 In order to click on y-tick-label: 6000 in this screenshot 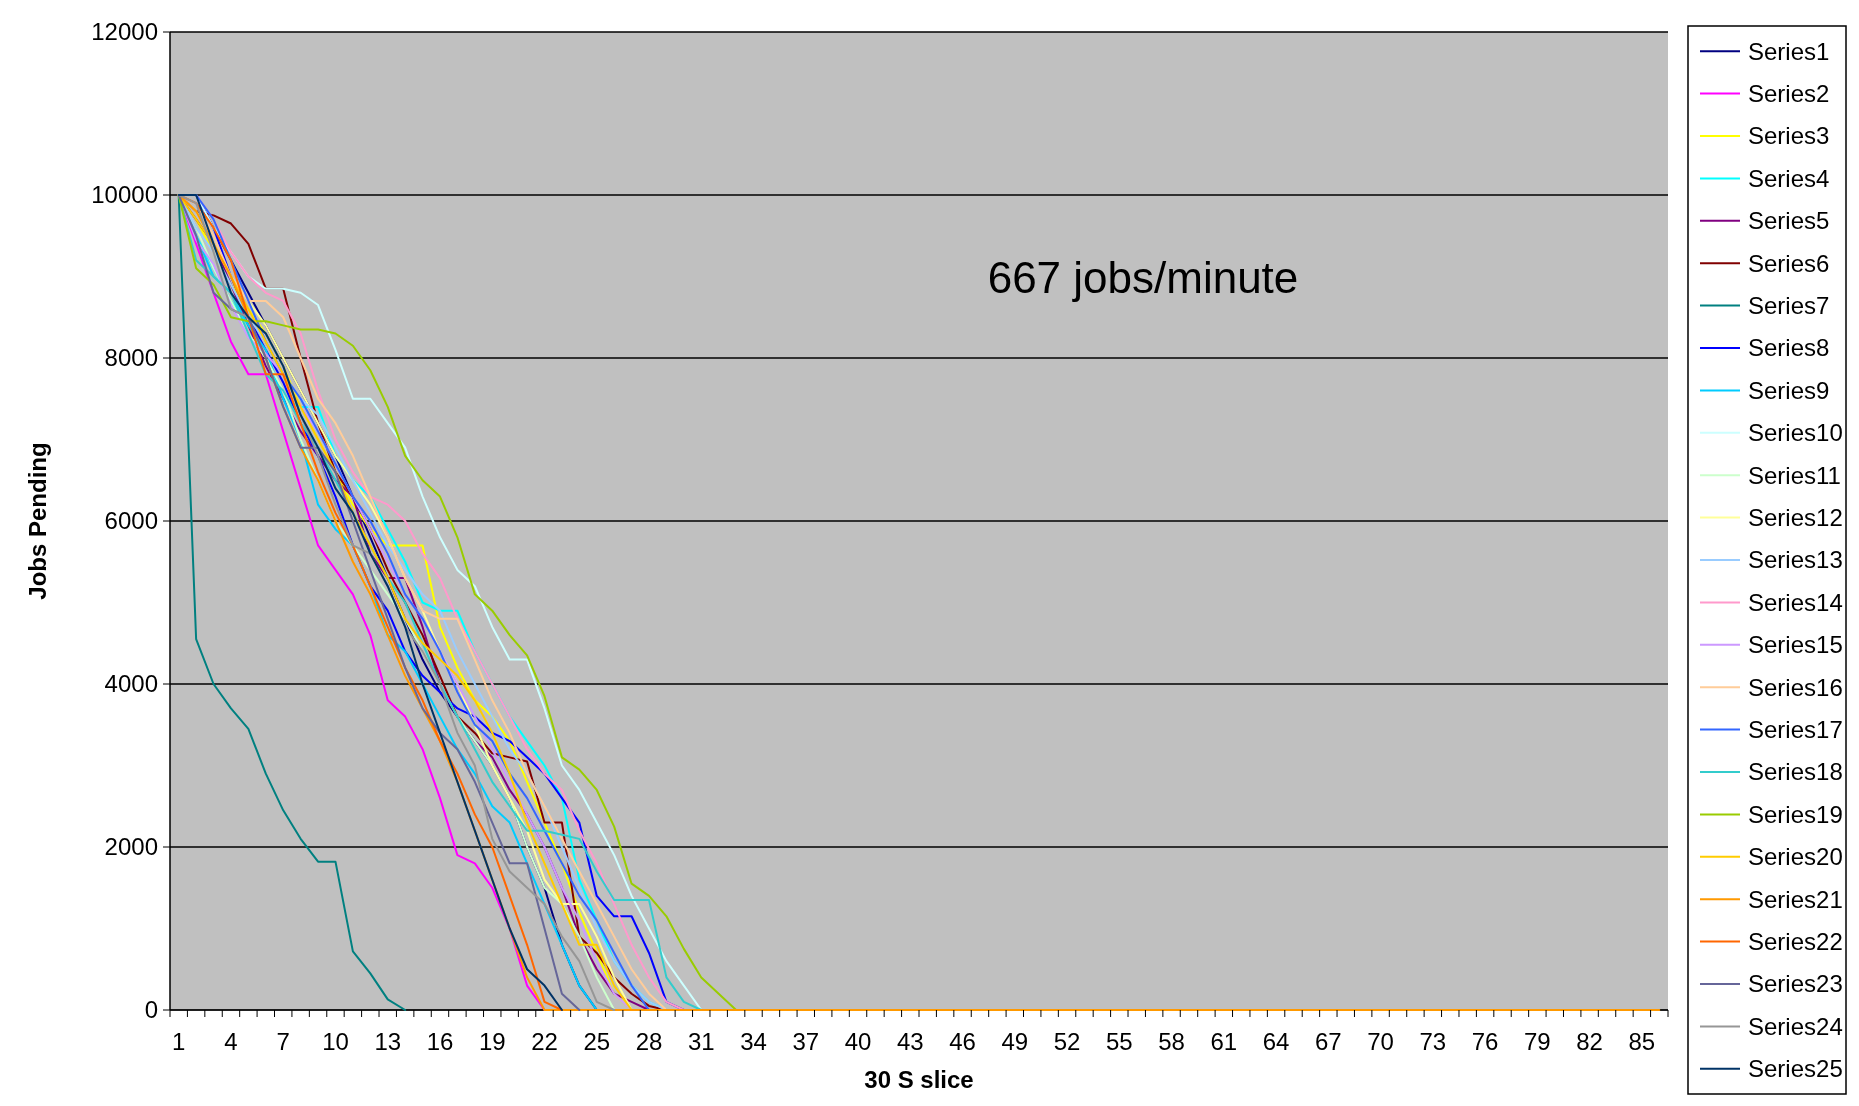, I will do `click(131, 521)`.